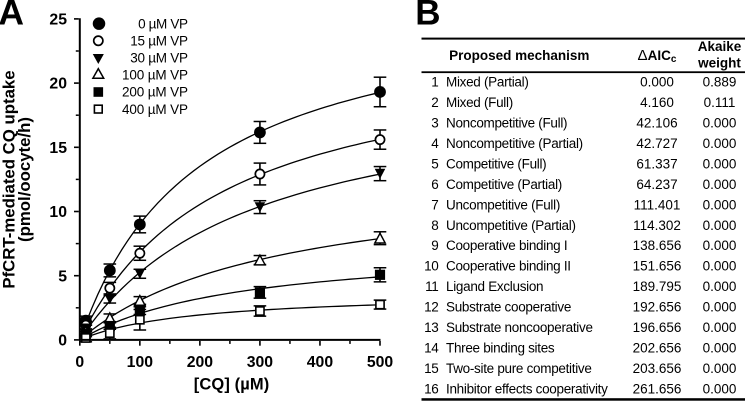  Describe the element at coordinates (496, 163) in the screenshot. I see `svg-text: Competitive (Full)` at that location.